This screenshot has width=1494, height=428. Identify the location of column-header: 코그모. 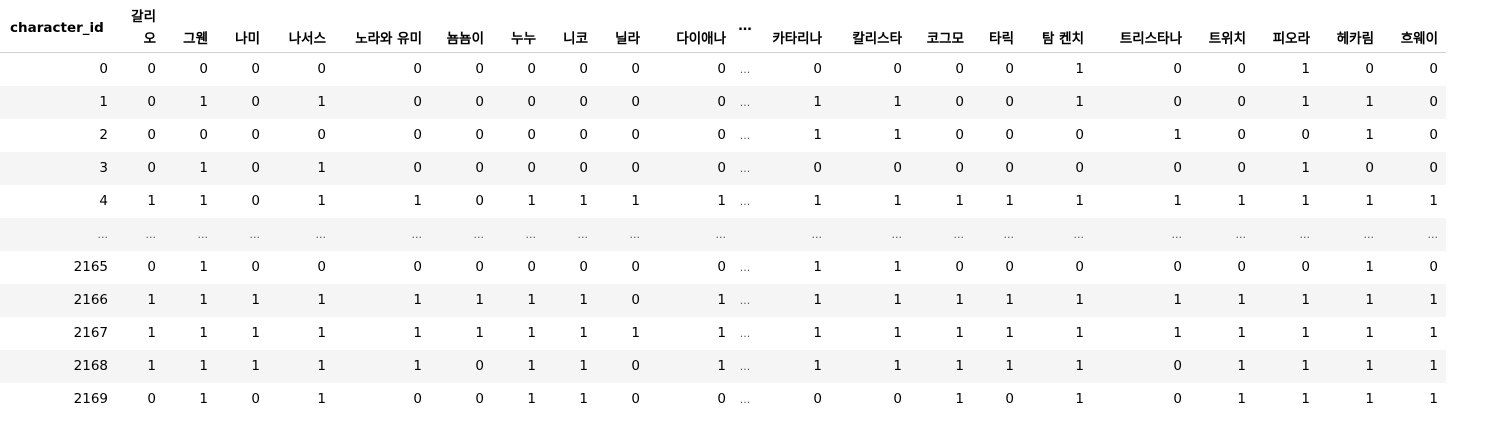
(941, 26).